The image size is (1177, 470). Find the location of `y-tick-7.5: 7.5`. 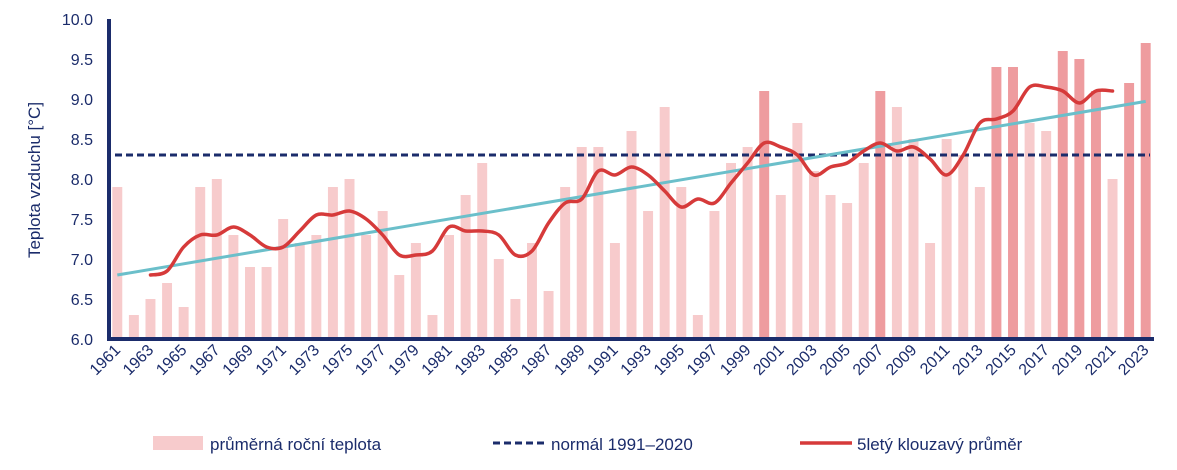

y-tick-7.5: 7.5 is located at coordinates (82, 220).